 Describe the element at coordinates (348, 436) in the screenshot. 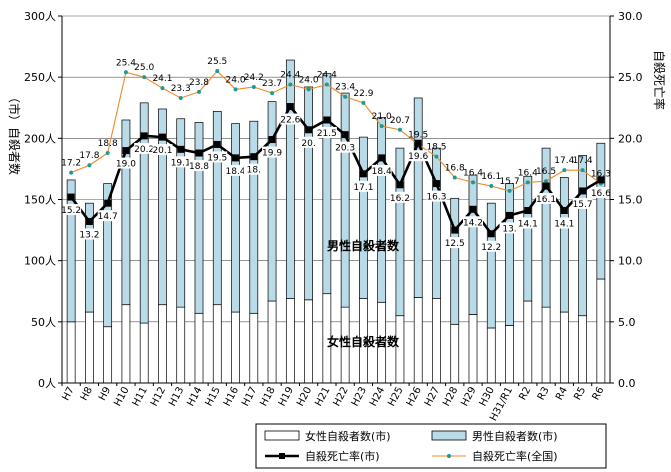

I see `legend-label-female: 女性自殺者数(市)` at that location.